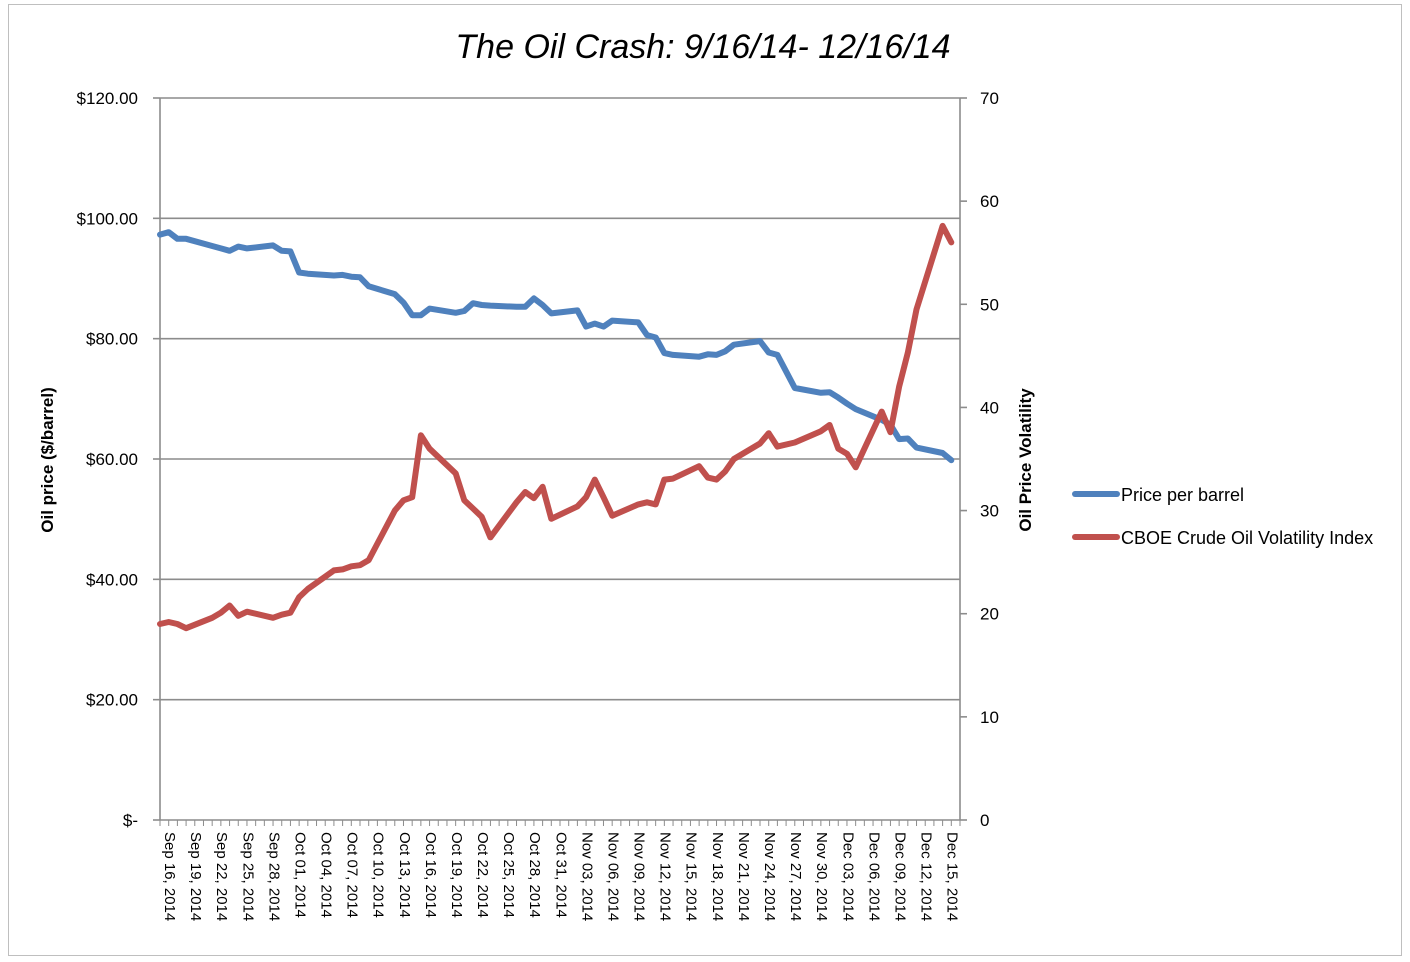  What do you see at coordinates (326, 875) in the screenshot?
I see `x-tick-label: Oct 04, 2014` at bounding box center [326, 875].